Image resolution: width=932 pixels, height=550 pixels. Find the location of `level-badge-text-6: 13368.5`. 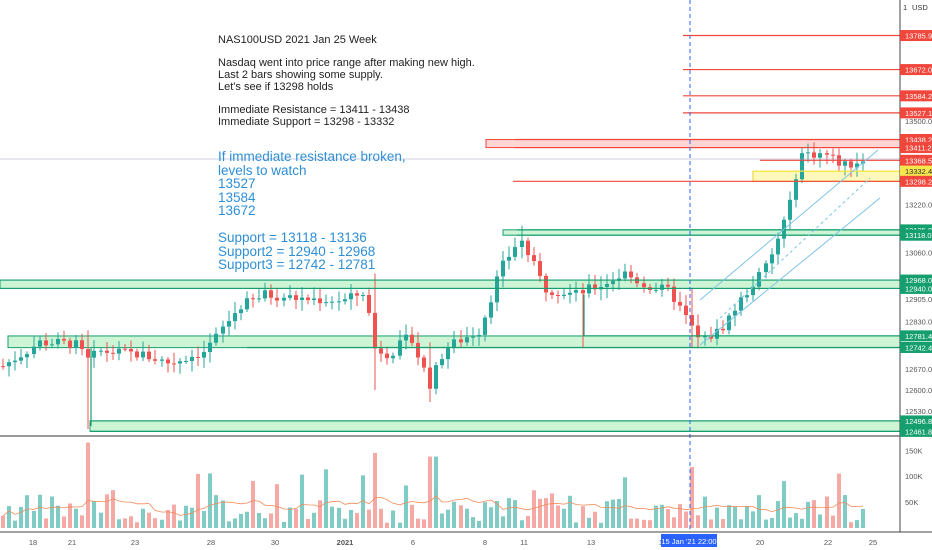

level-badge-text-6: 13368.5 is located at coordinates (918, 160).